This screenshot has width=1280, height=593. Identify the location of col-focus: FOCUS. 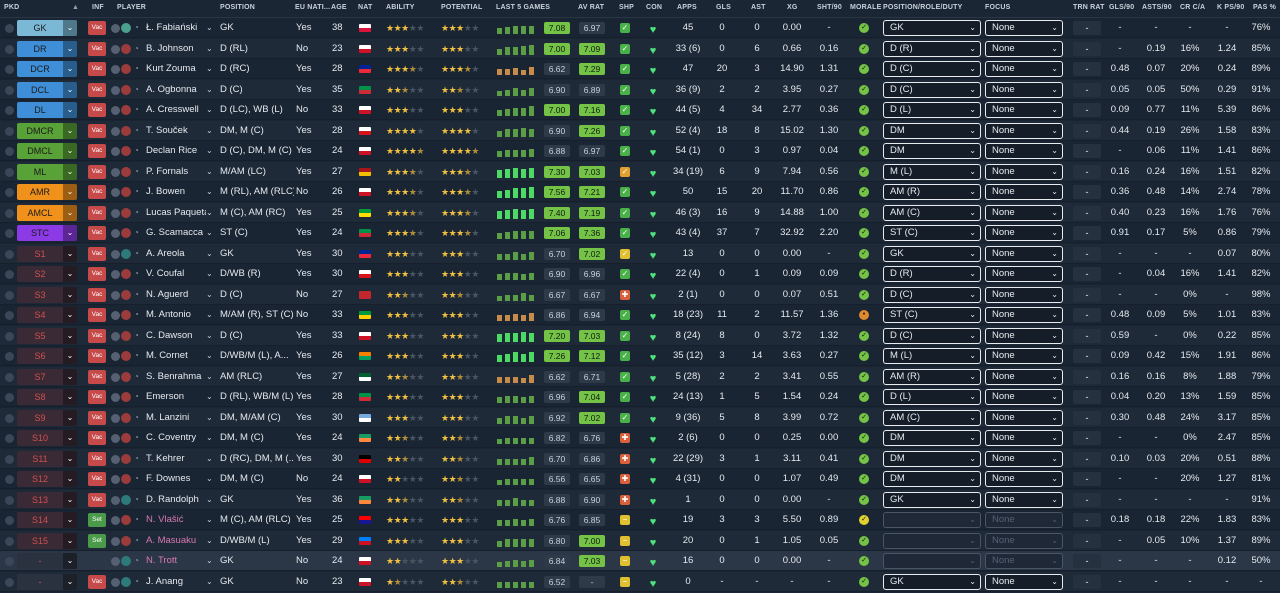
(998, 7).